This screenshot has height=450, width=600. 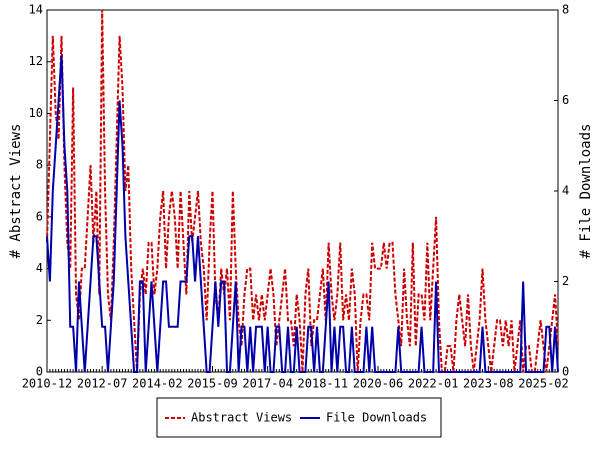 What do you see at coordinates (586, 191) in the screenshot?
I see `y2-axis-label: # File Downloads` at bounding box center [586, 191].